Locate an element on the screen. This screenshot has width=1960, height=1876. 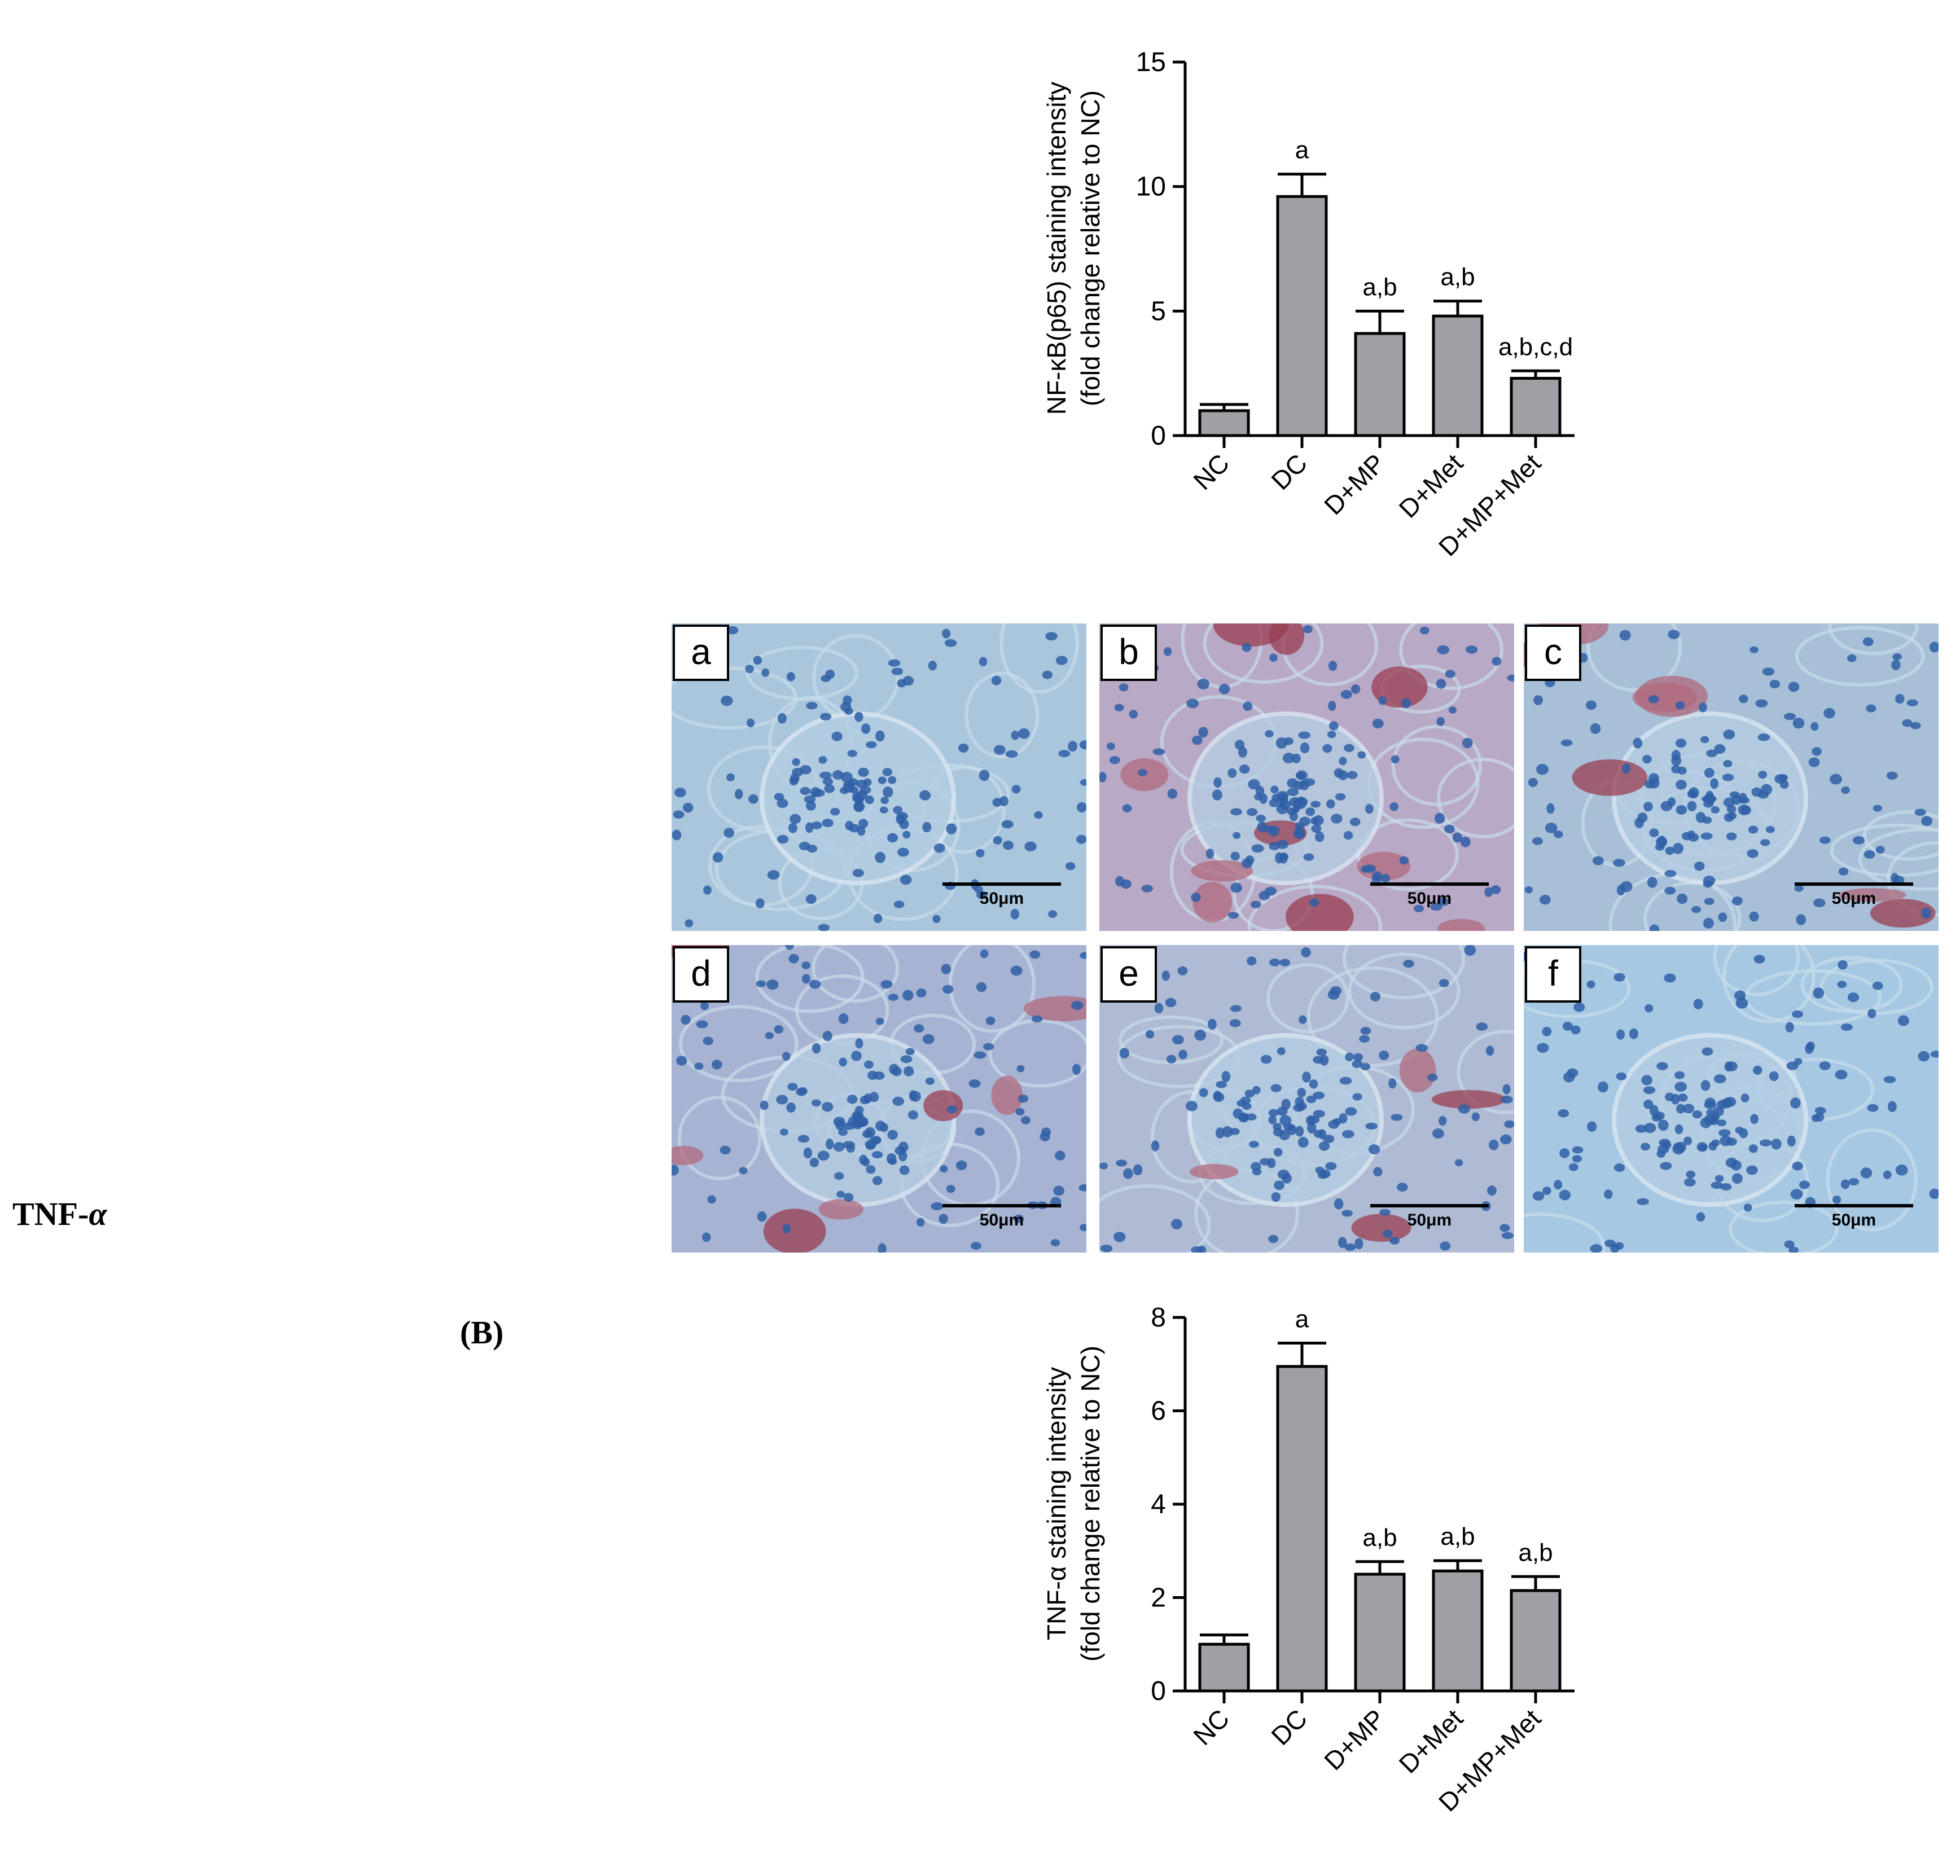
scale-bar-label: 50μm is located at coordinates (1853, 1220).